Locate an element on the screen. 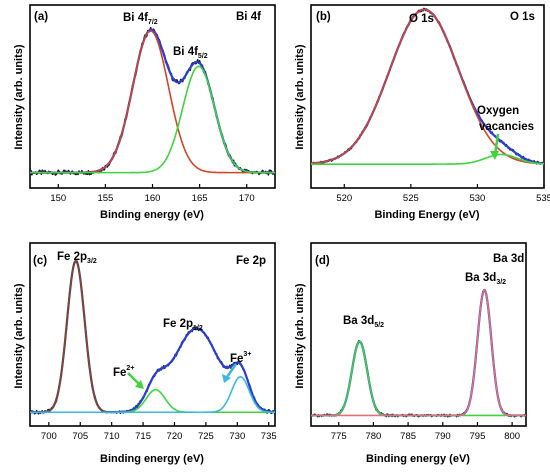 The width and height of the screenshot is (550, 473). x-tick-label: 720 is located at coordinates (175, 436).